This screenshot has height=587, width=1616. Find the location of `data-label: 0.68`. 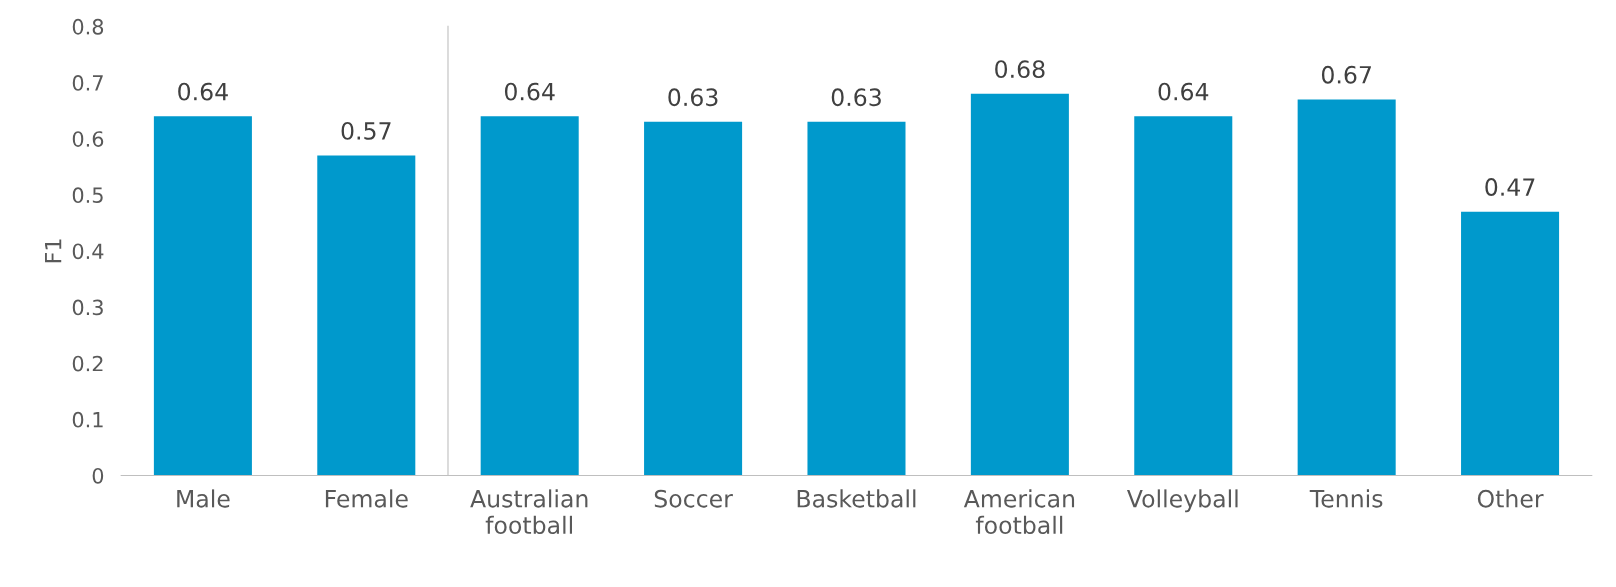

data-label: 0.68 is located at coordinates (1020, 69).